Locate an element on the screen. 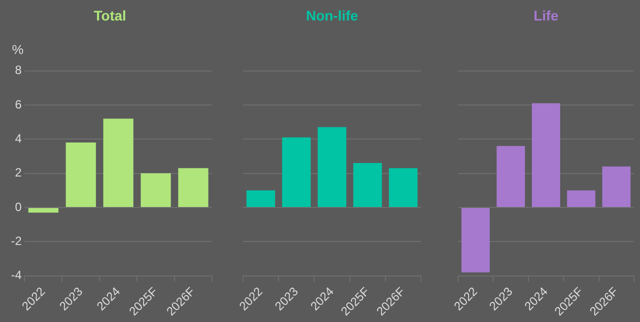  y-tick-label: 0 is located at coordinates (18, 207).